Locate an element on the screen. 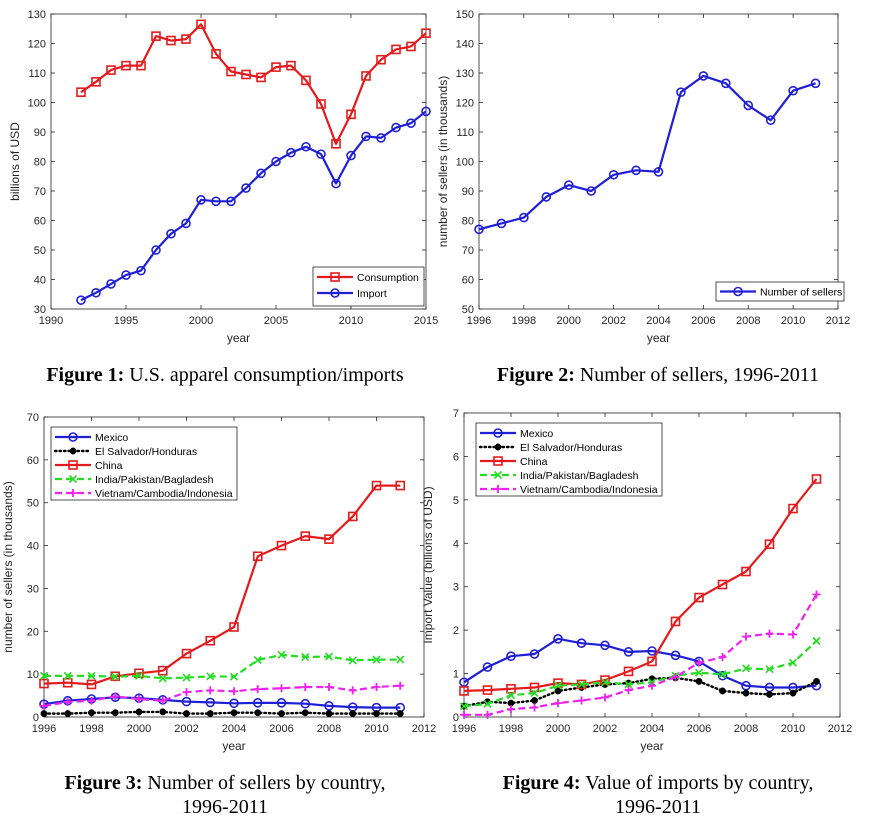 Image resolution: width=883 pixels, height=827 pixels. chart-1-y-tick-label-1: 40 is located at coordinates (40, 281).